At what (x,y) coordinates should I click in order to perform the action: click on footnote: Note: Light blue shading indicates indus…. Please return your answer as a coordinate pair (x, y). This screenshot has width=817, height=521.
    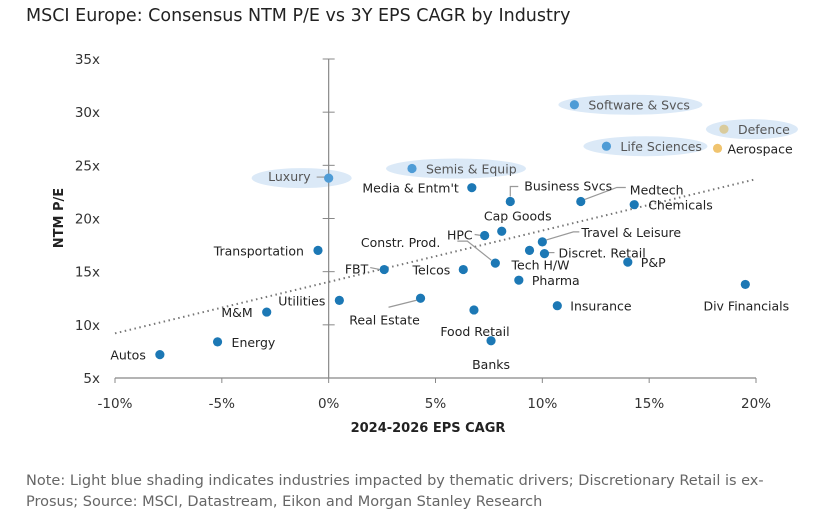
    Looking at the image, I should click on (395, 491).